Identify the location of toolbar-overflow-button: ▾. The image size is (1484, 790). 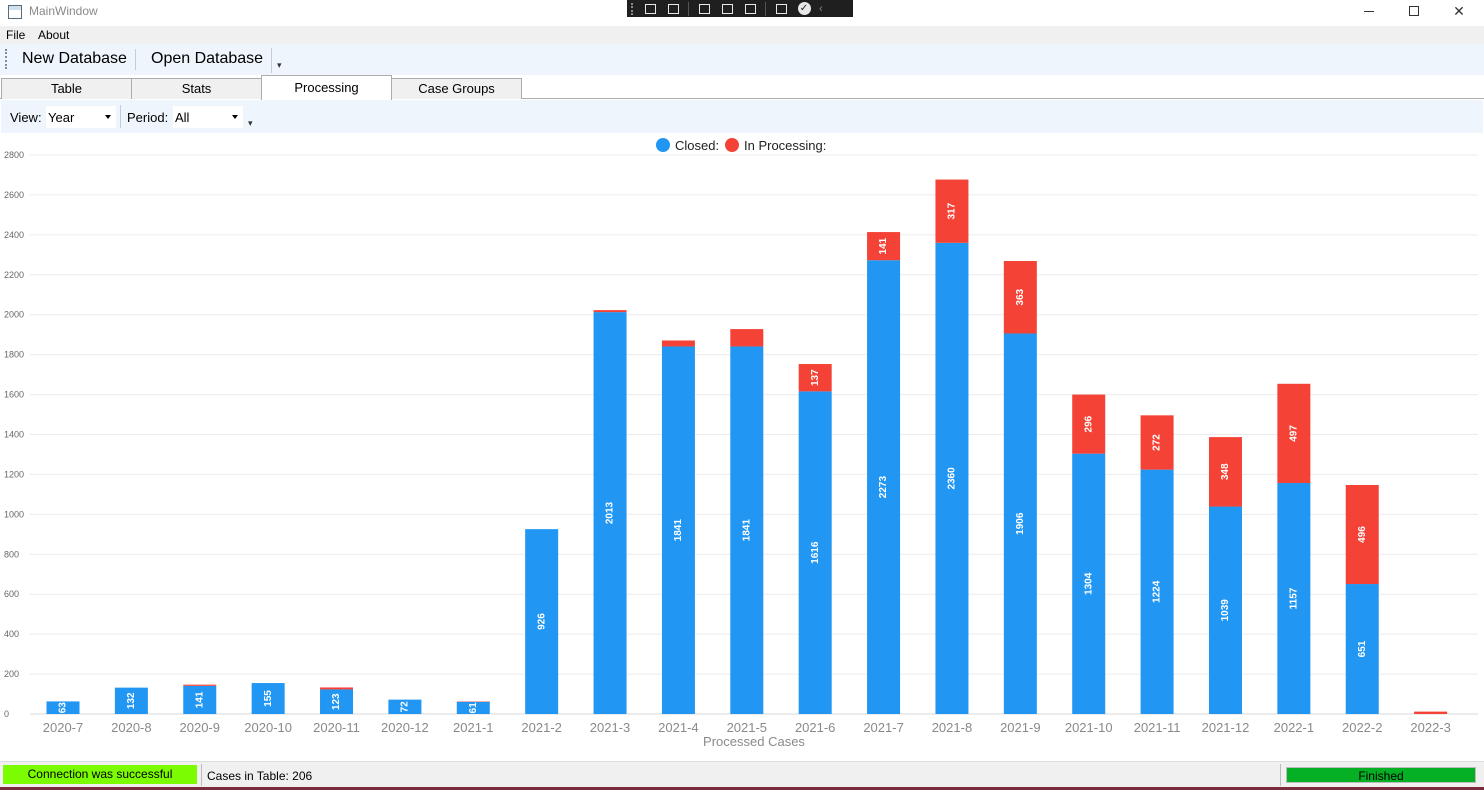
(279, 60).